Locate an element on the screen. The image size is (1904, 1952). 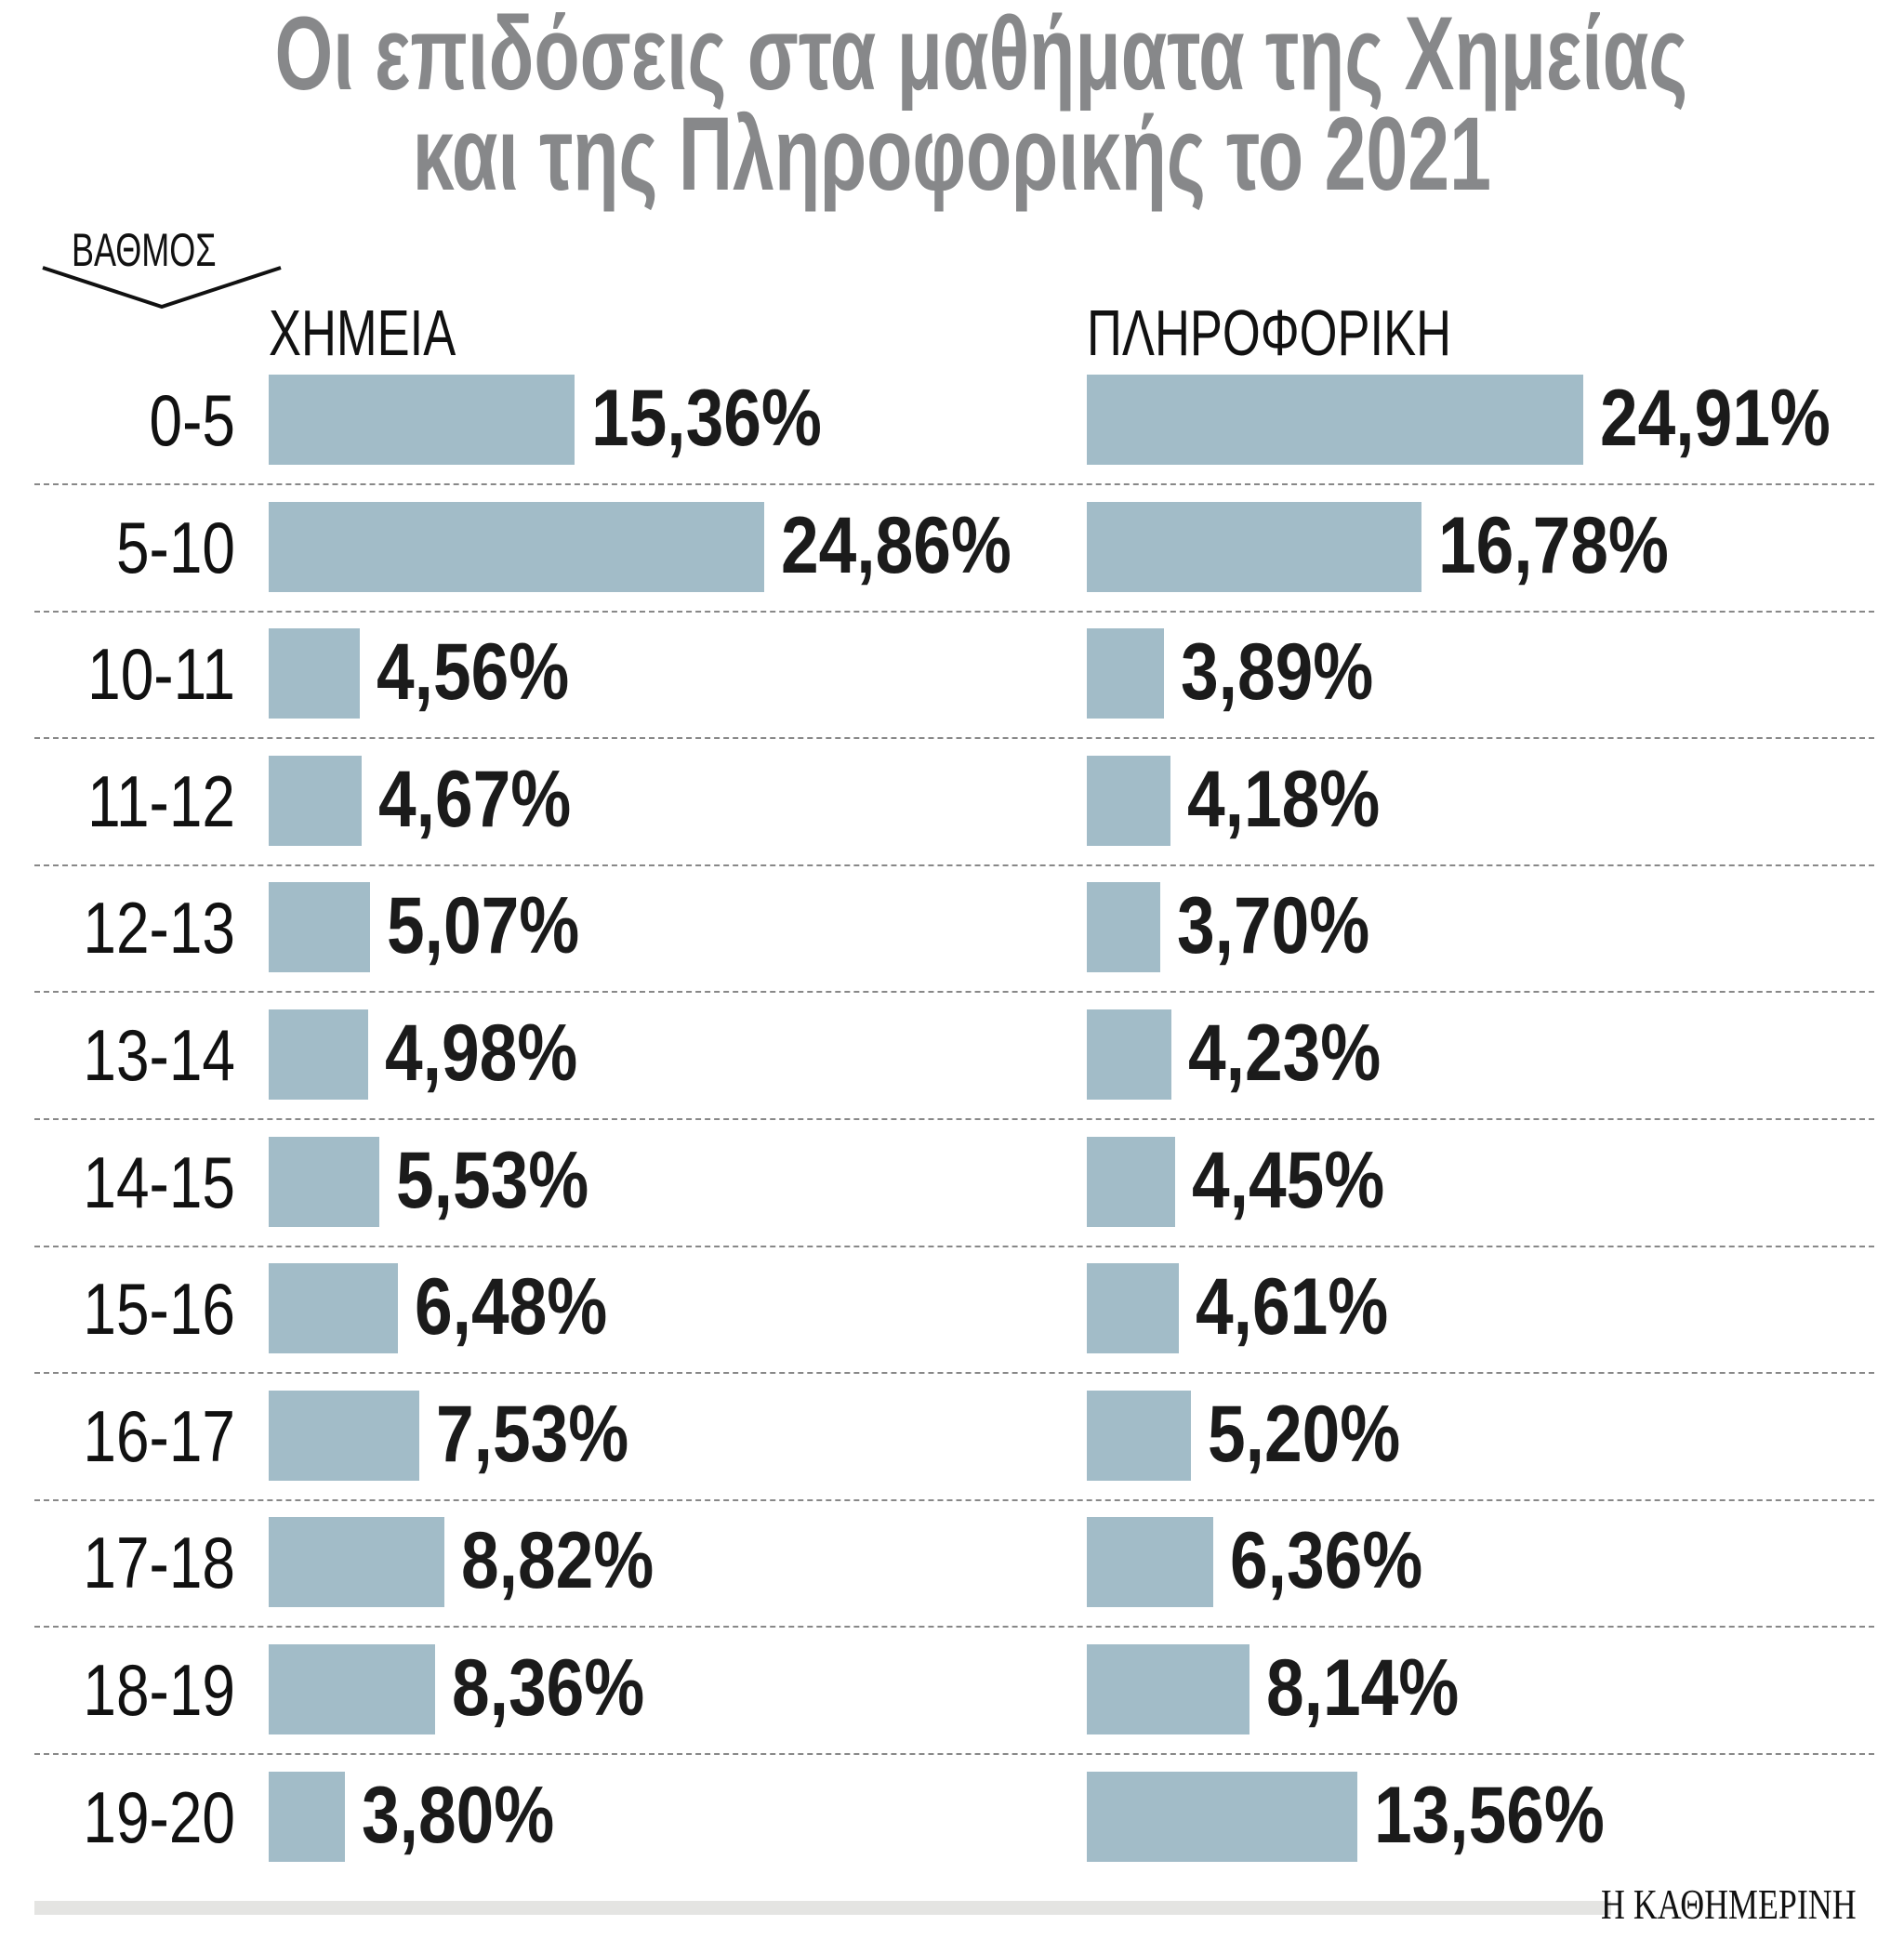
grade-label: 18-19 is located at coordinates (159, 1690).